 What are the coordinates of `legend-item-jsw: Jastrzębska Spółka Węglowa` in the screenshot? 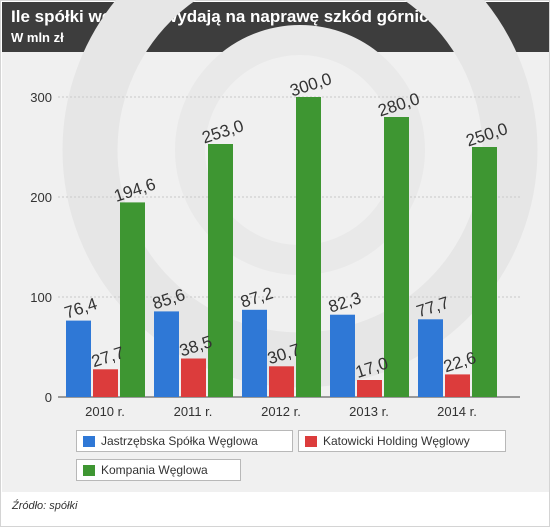 It's located at (184, 441).